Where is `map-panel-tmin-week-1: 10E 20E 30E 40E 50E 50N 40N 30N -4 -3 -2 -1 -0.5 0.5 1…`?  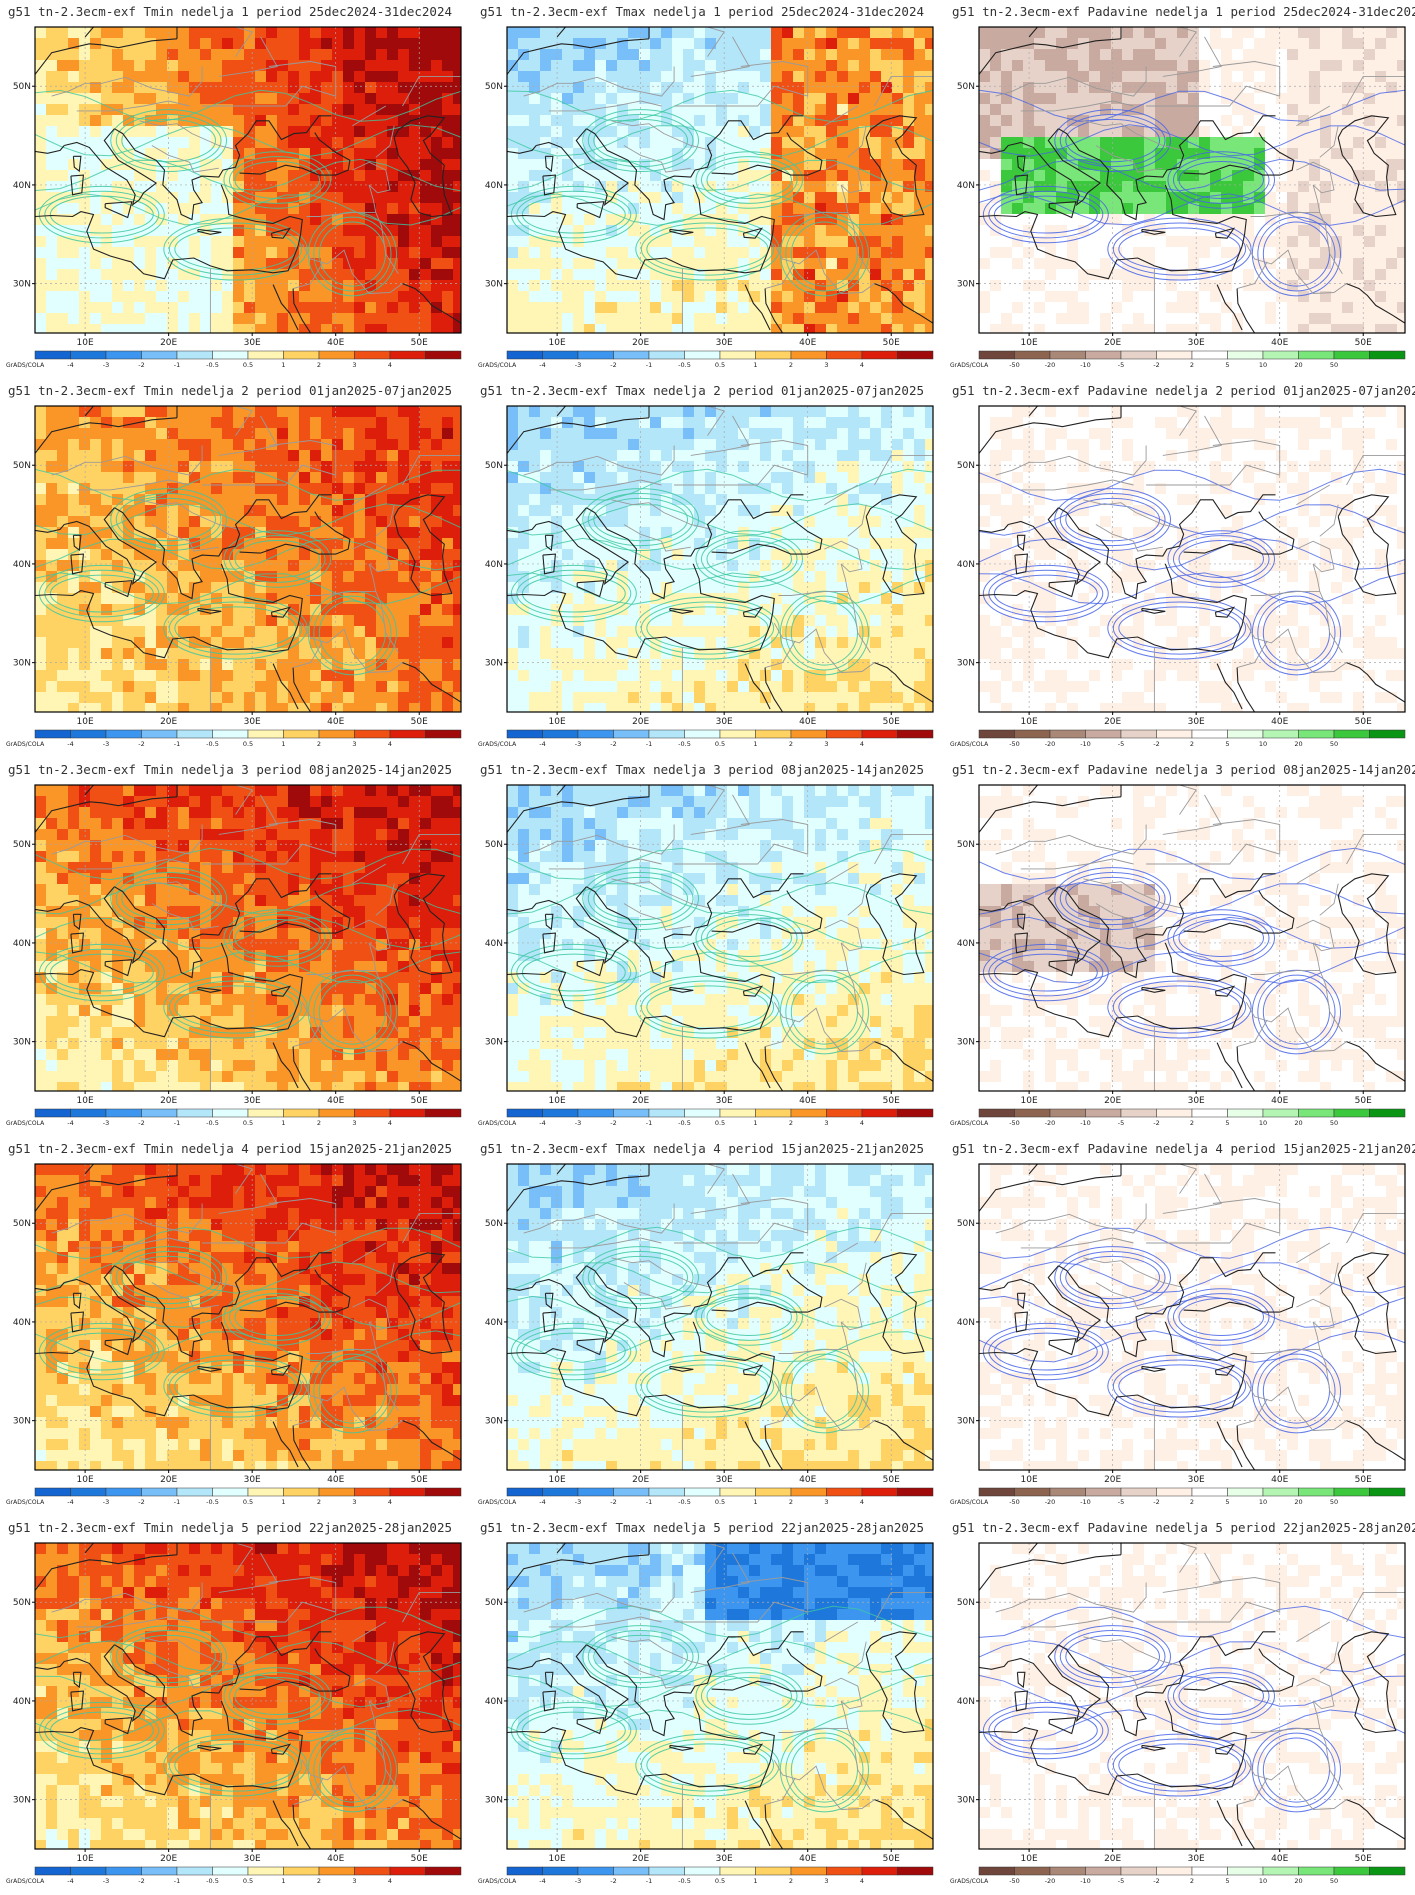
map-panel-tmin-week-1: 10E 20E 30E 40E 50E 50N 40N 30N -4 -3 -2 -1 -0.5 0.5 1… is located at coordinates (235, 189).